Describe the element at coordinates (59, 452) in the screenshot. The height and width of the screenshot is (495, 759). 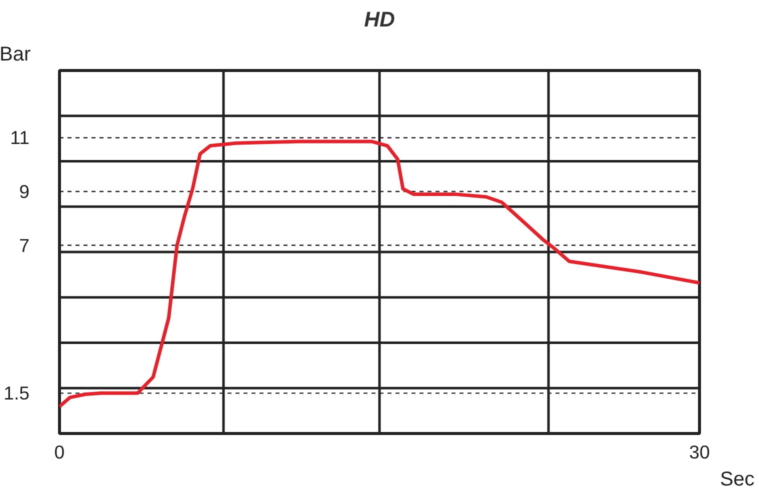
I see `x-tick-label: 0` at that location.